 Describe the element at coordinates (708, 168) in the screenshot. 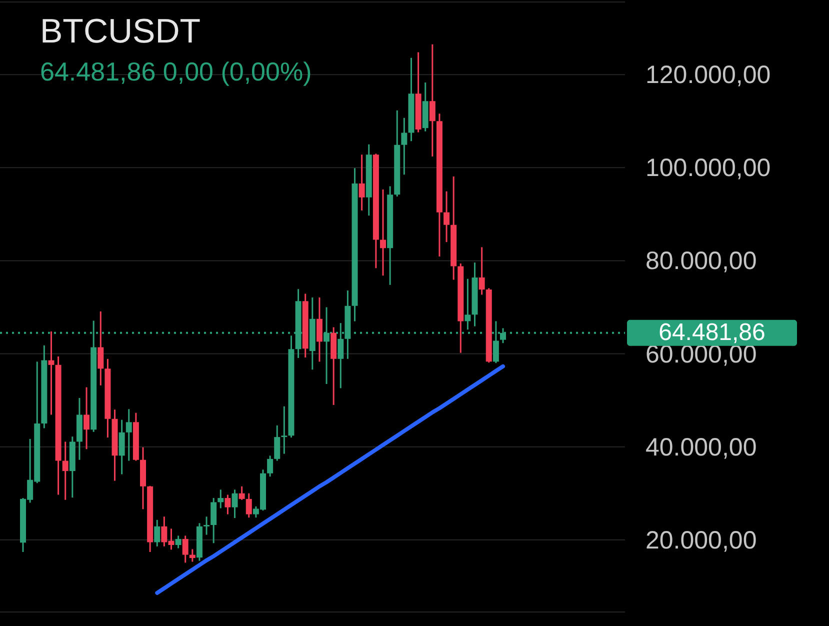

I see `y-tick-label: 100.000,00` at that location.